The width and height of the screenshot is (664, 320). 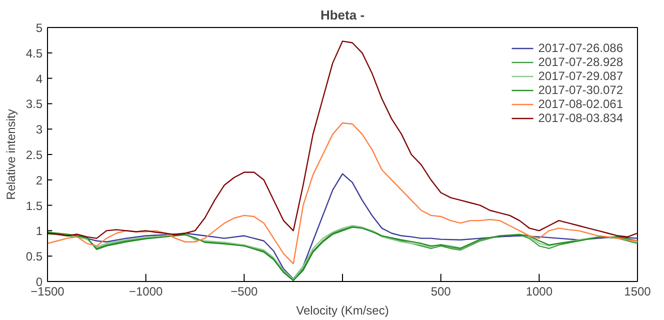 I want to click on legend-label: 2017-08-03.834, so click(x=580, y=118).